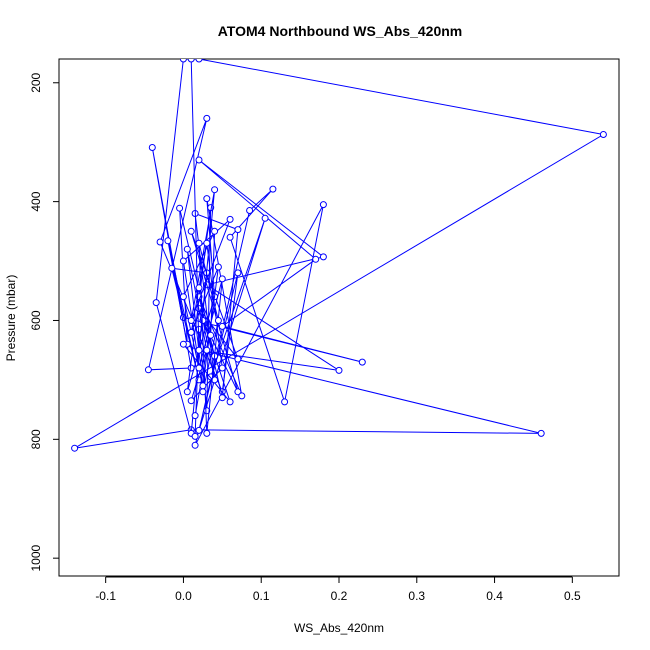 The width and height of the screenshot is (650, 650). Describe the element at coordinates (36, 320) in the screenshot. I see `y-tick-label: 600` at that location.